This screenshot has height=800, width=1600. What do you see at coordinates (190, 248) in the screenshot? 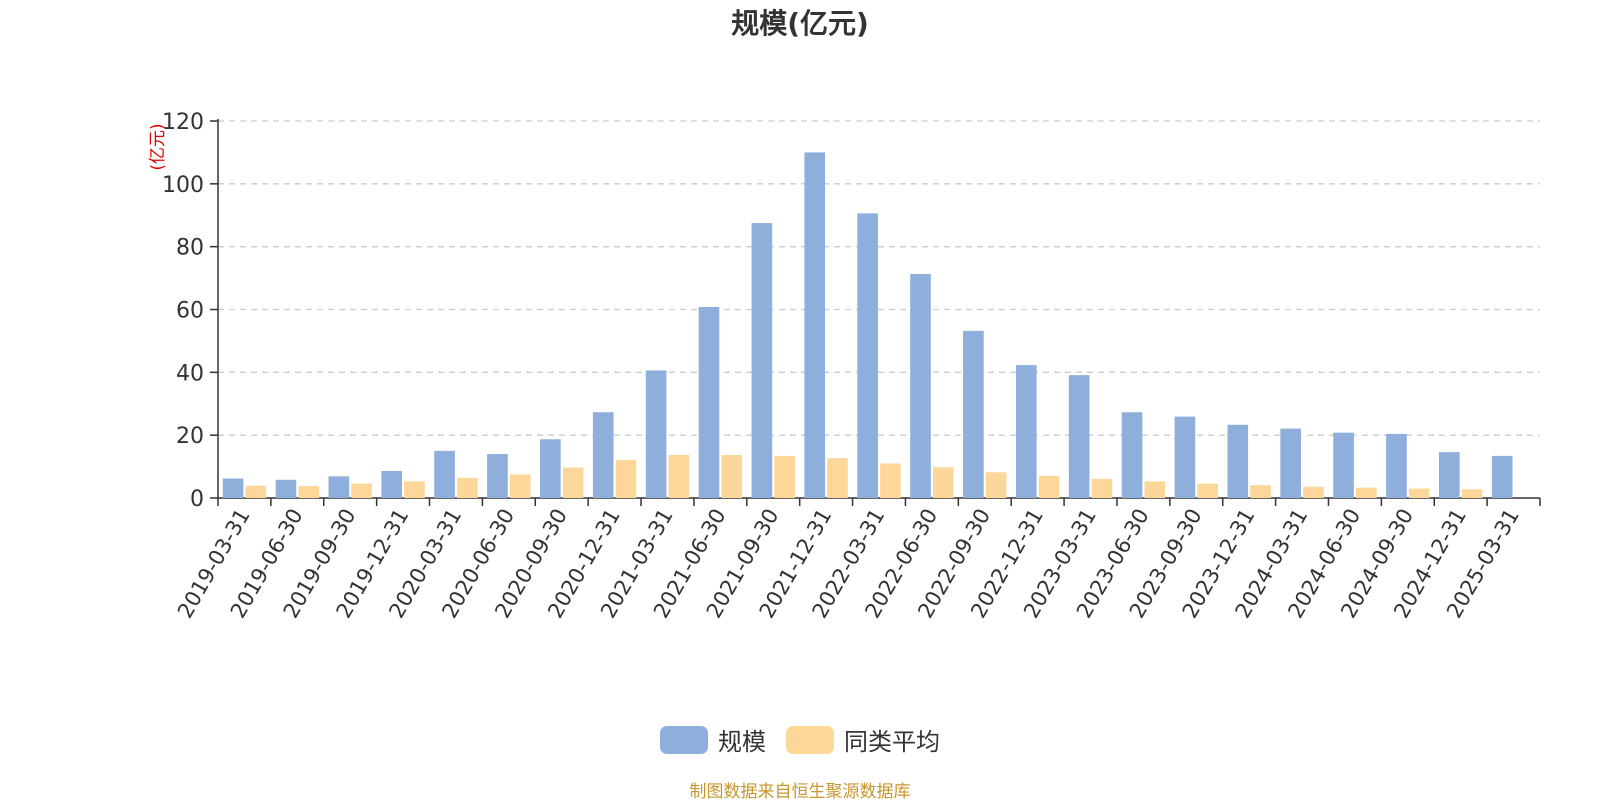
I see `y-tick-label: 80` at bounding box center [190, 248].